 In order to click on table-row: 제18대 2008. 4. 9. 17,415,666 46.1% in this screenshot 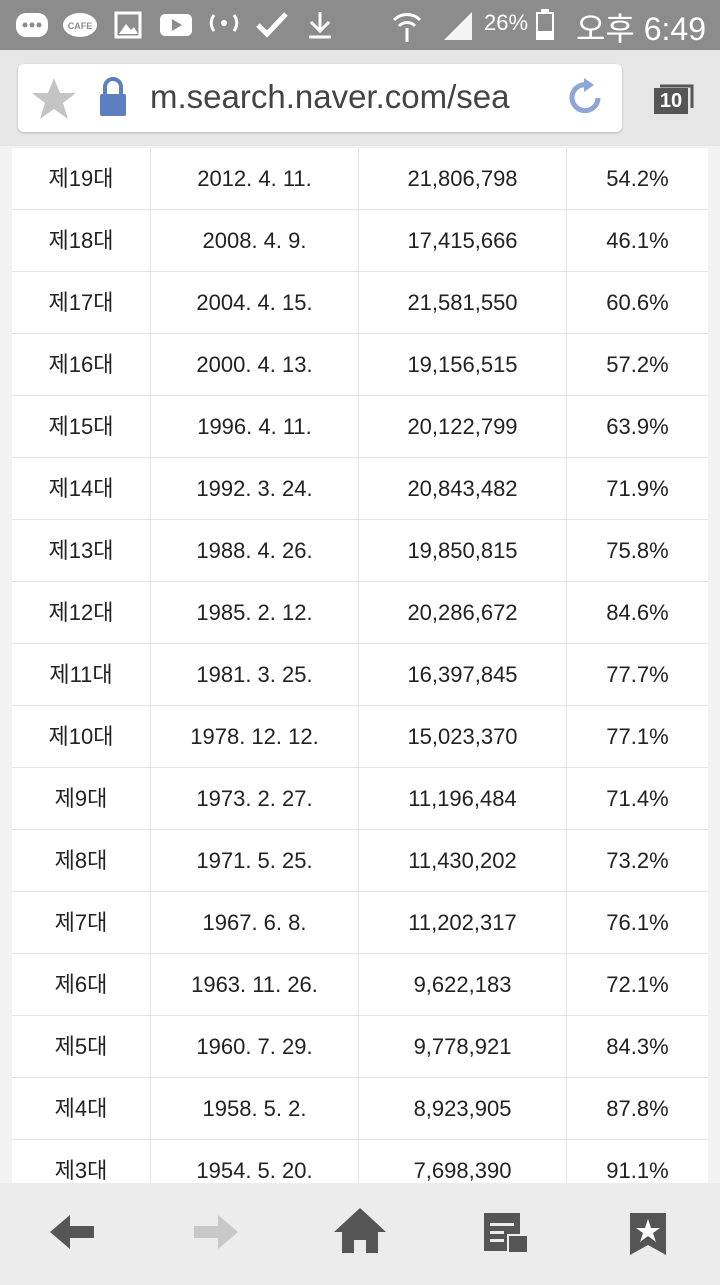, I will do `click(360, 241)`.